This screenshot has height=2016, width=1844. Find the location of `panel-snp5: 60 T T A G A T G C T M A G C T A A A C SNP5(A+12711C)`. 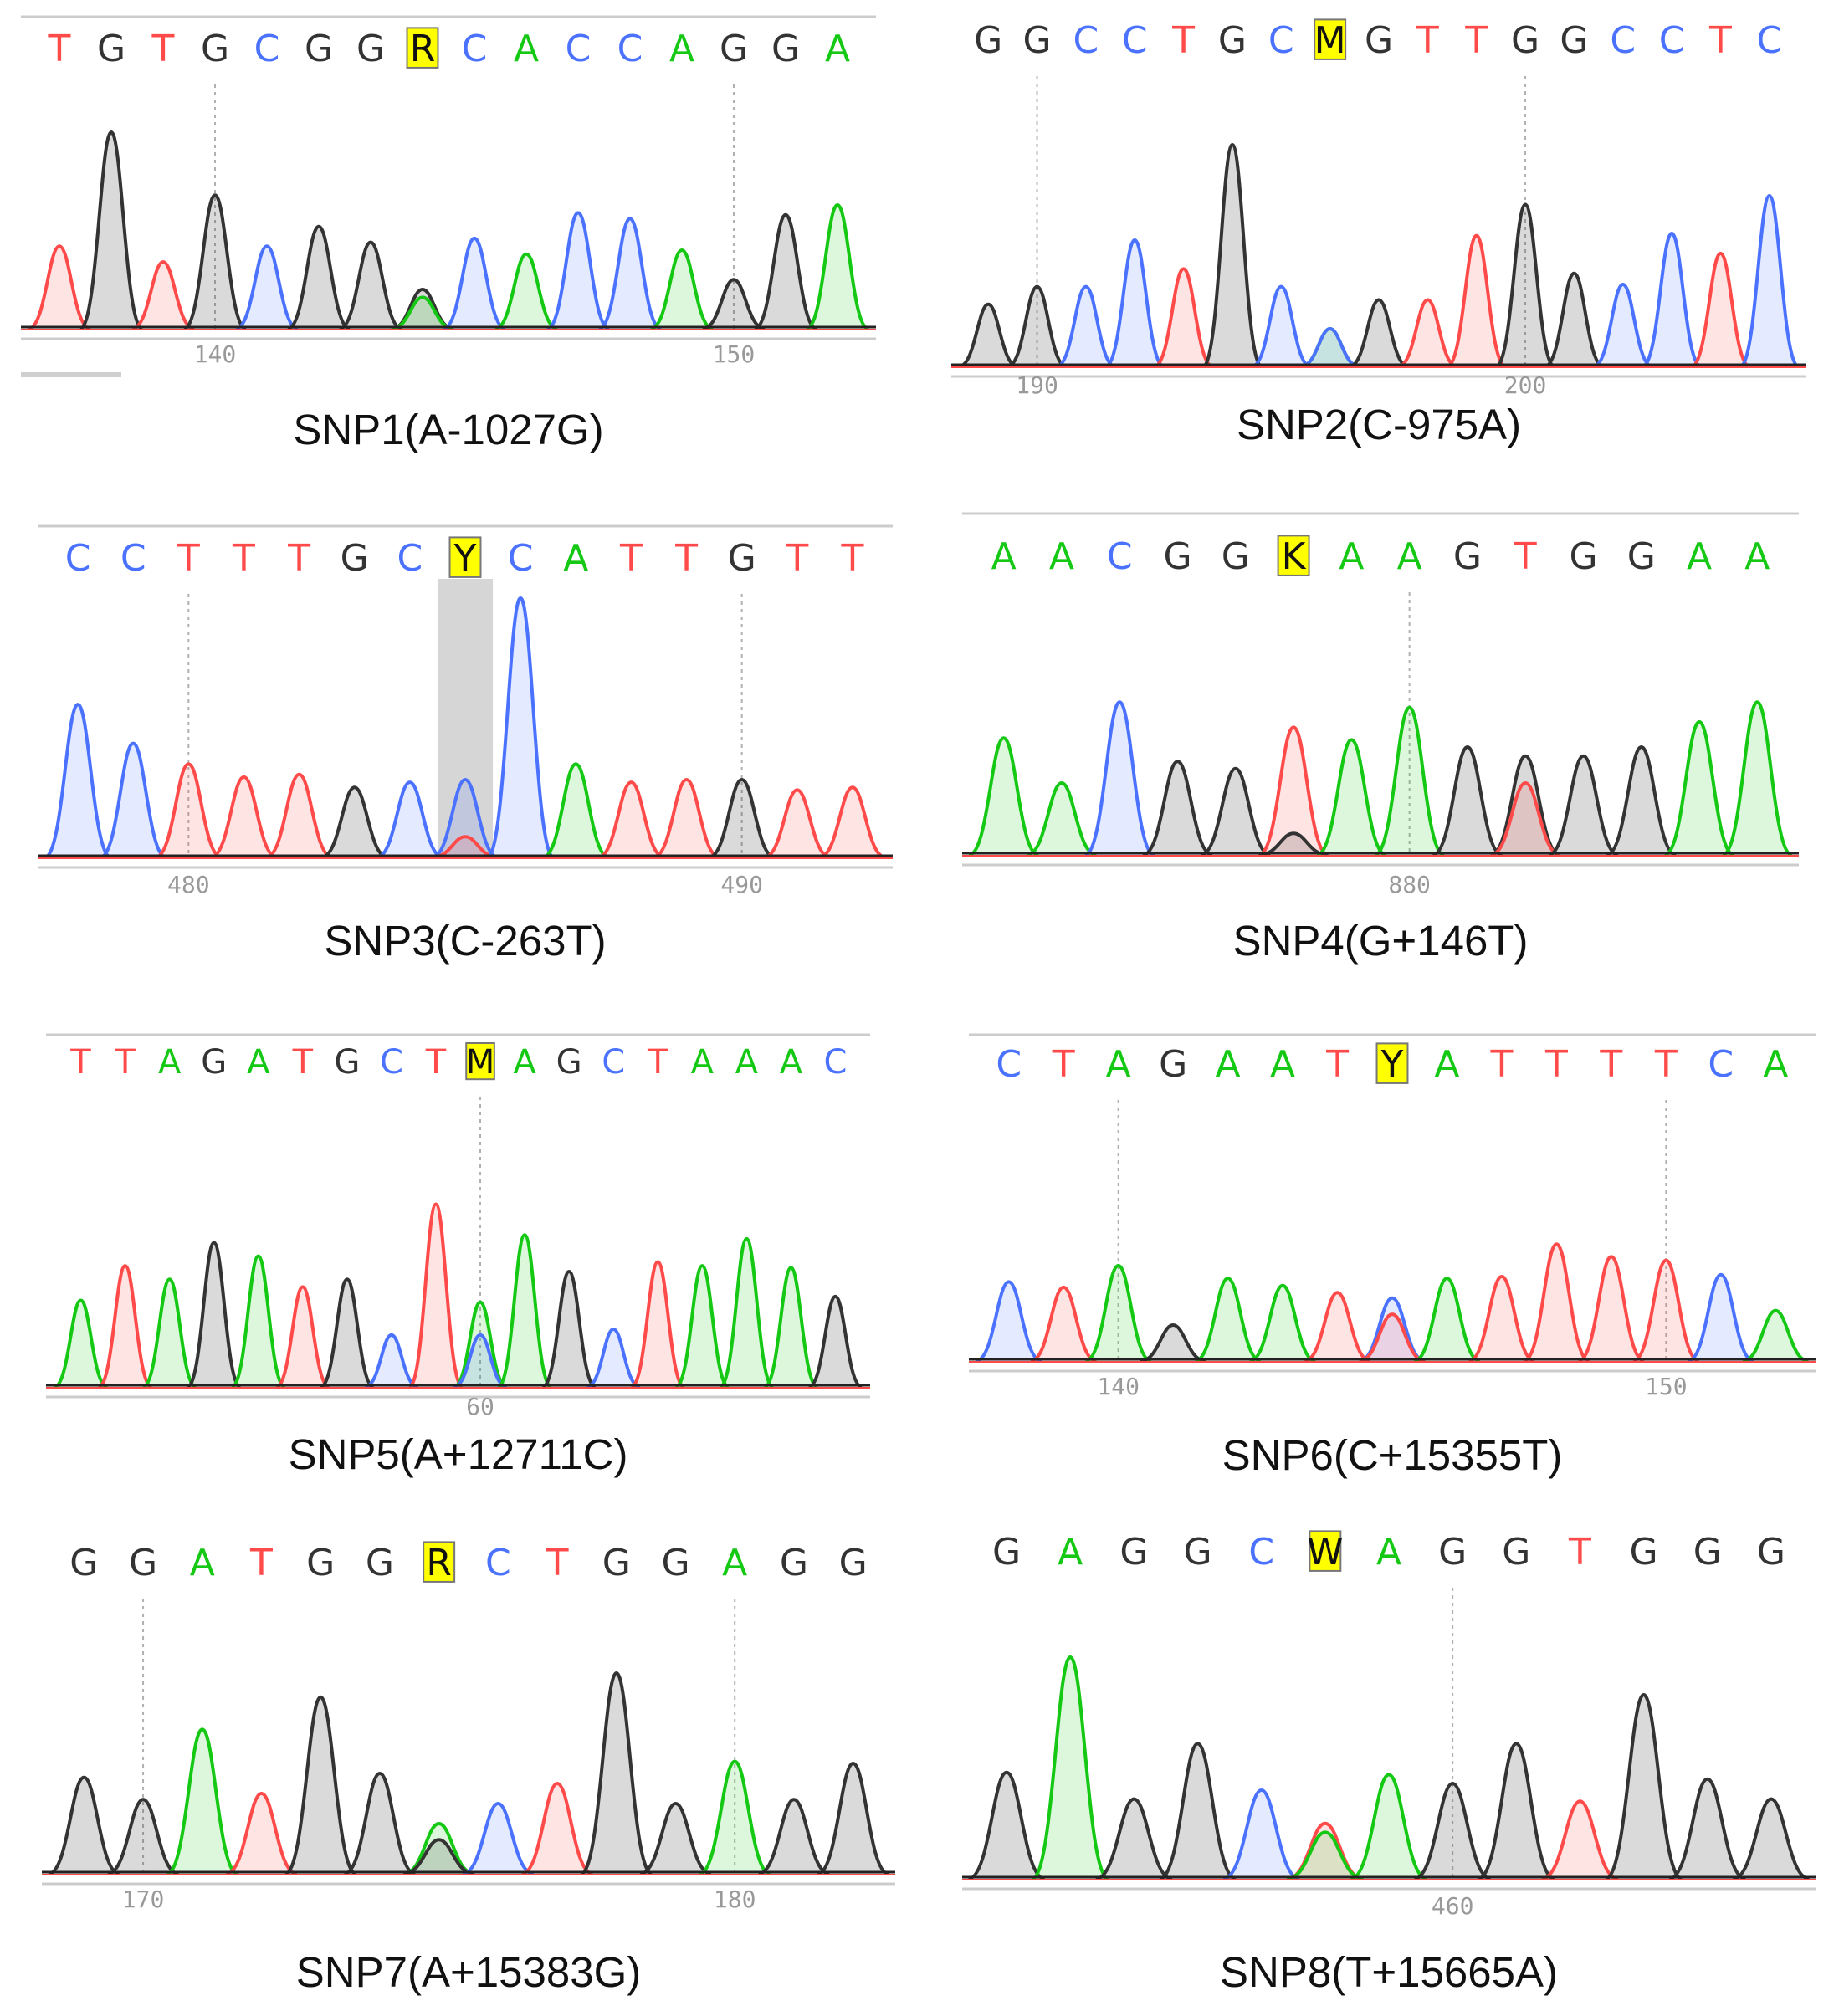

panel-snp5: 60 T T A G A T G C T M A G C T A A A C SNP5(A+12711C) is located at coordinates (458, 1259).